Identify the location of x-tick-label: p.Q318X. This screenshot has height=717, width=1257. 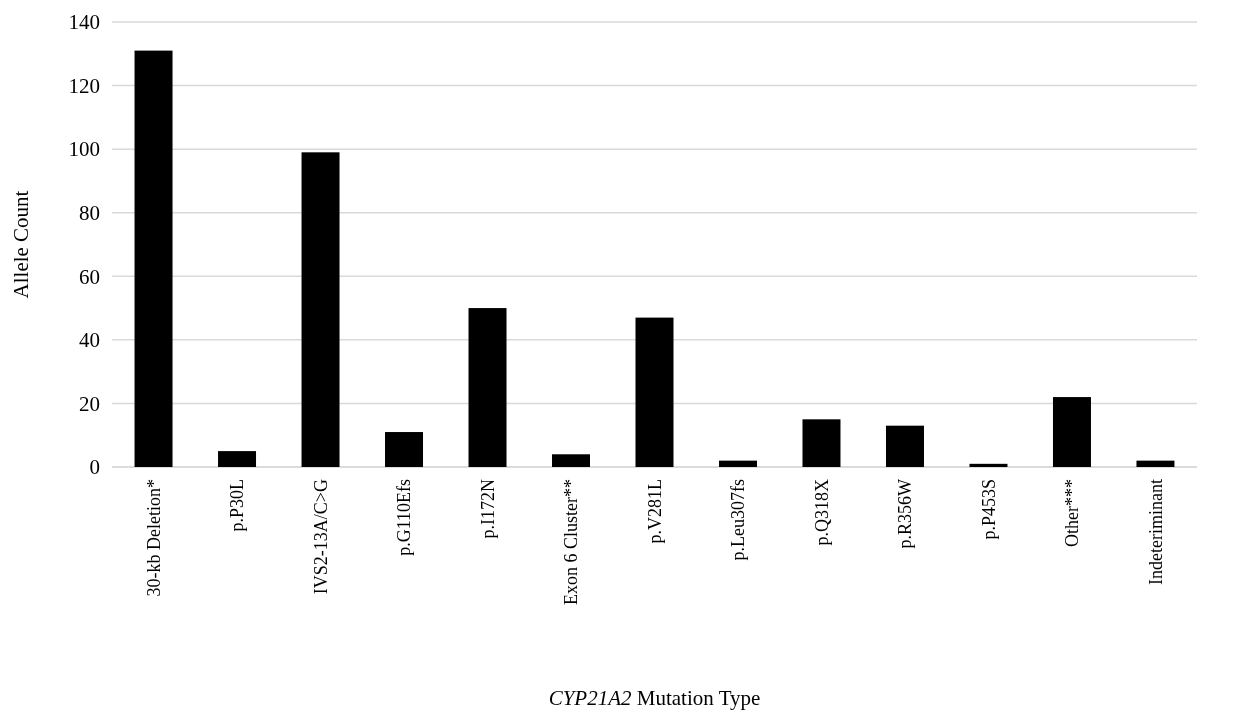
(821, 512).